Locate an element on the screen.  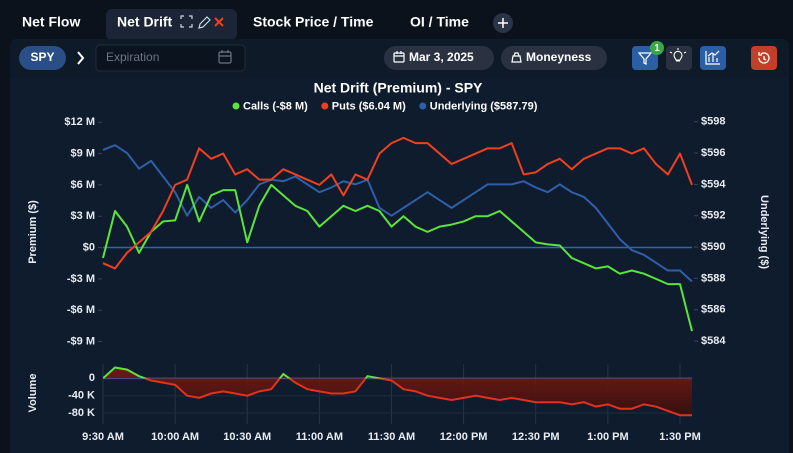
volume-line-negative is located at coordinates (397, 397).